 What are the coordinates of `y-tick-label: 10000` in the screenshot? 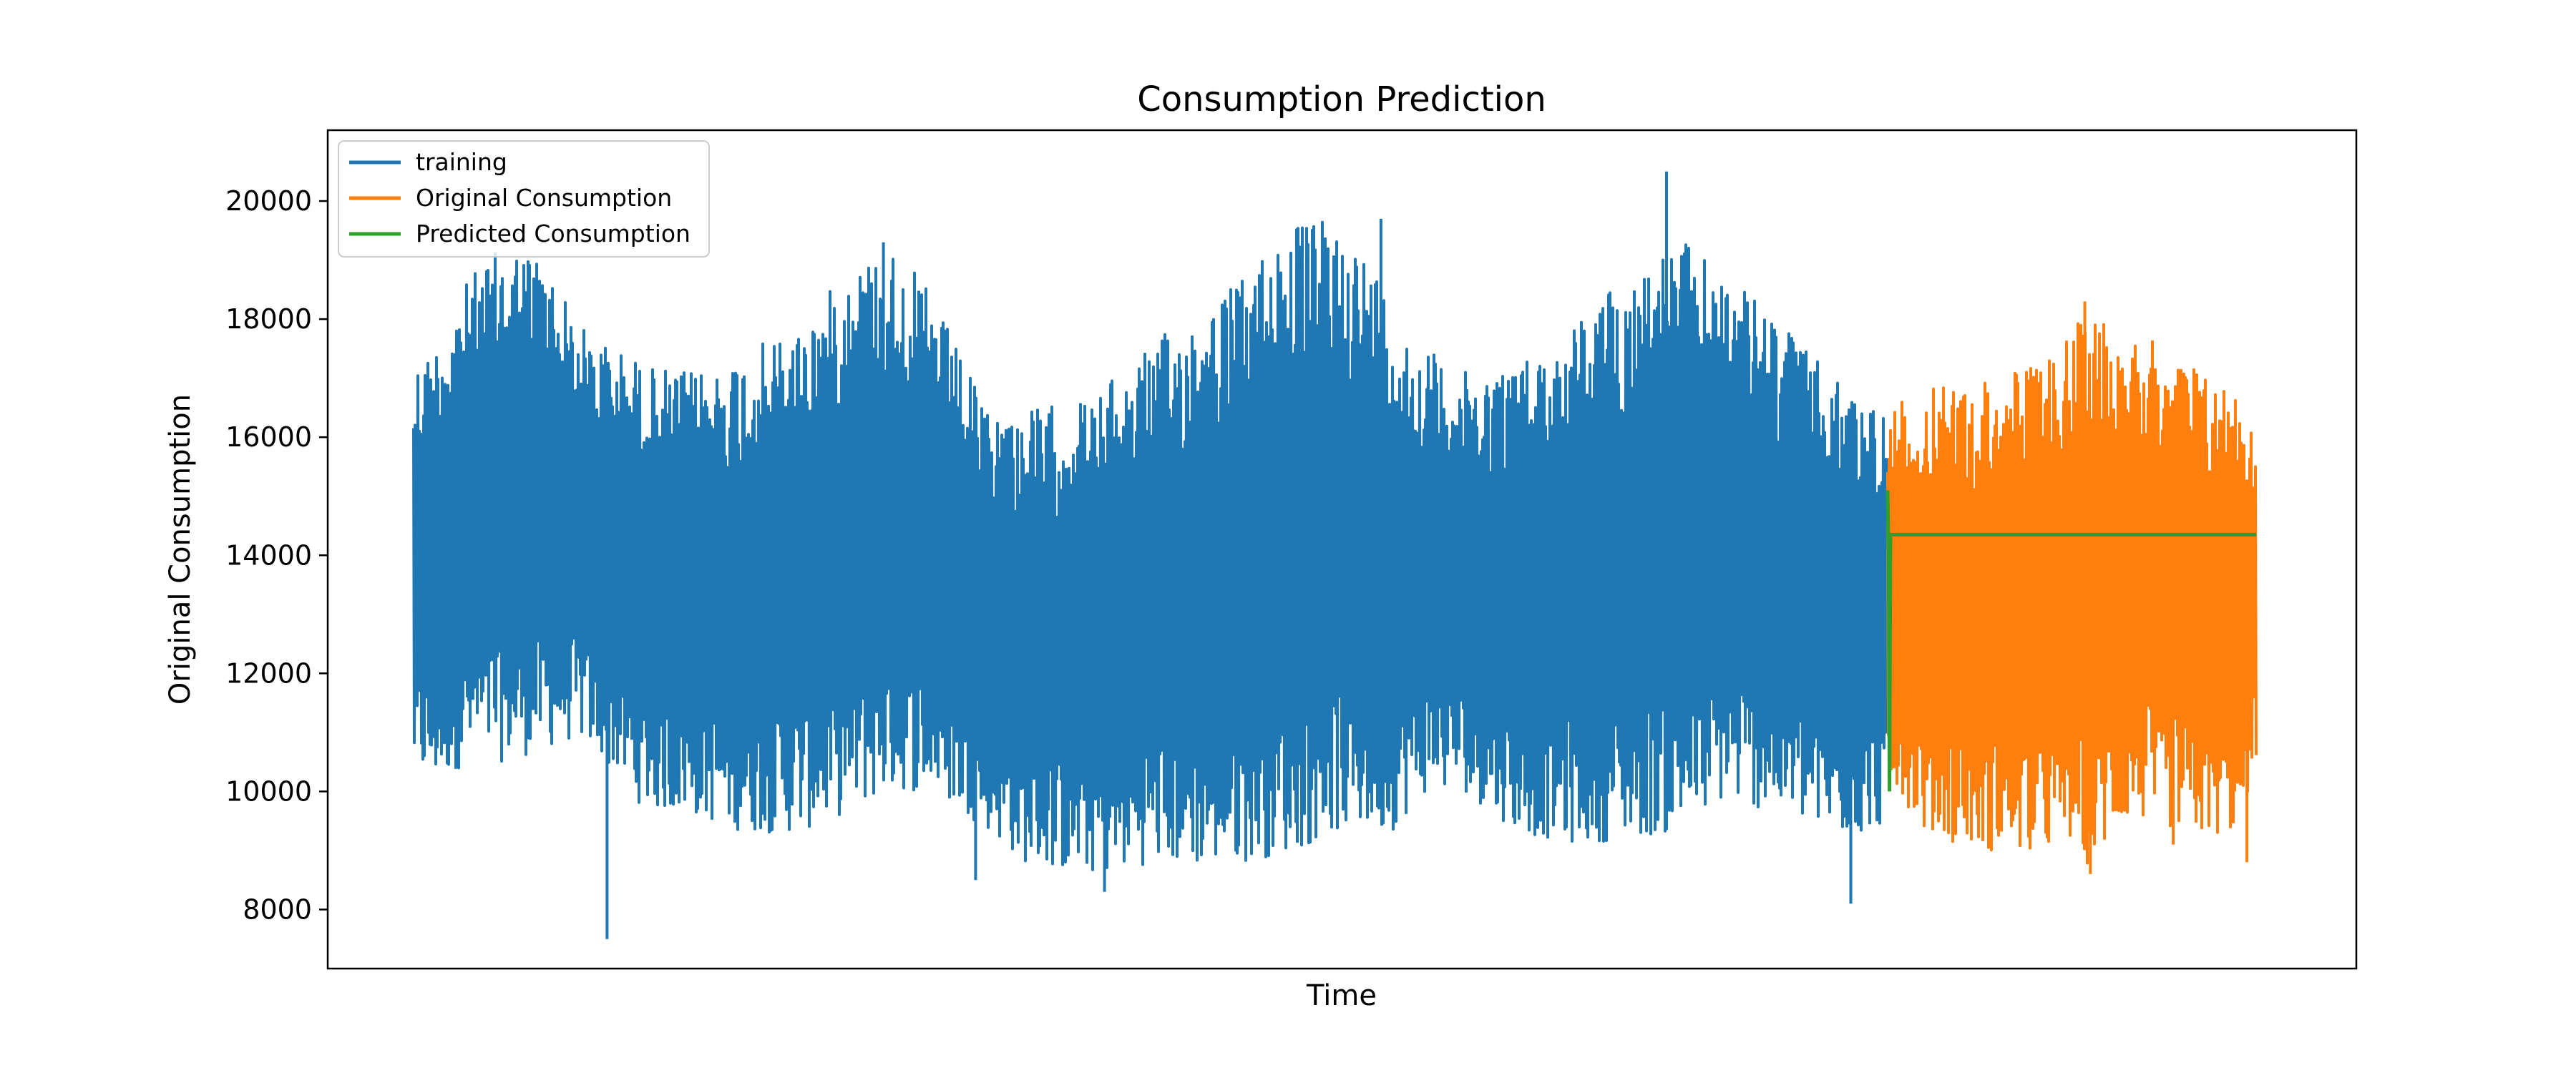 It's located at (268, 791).